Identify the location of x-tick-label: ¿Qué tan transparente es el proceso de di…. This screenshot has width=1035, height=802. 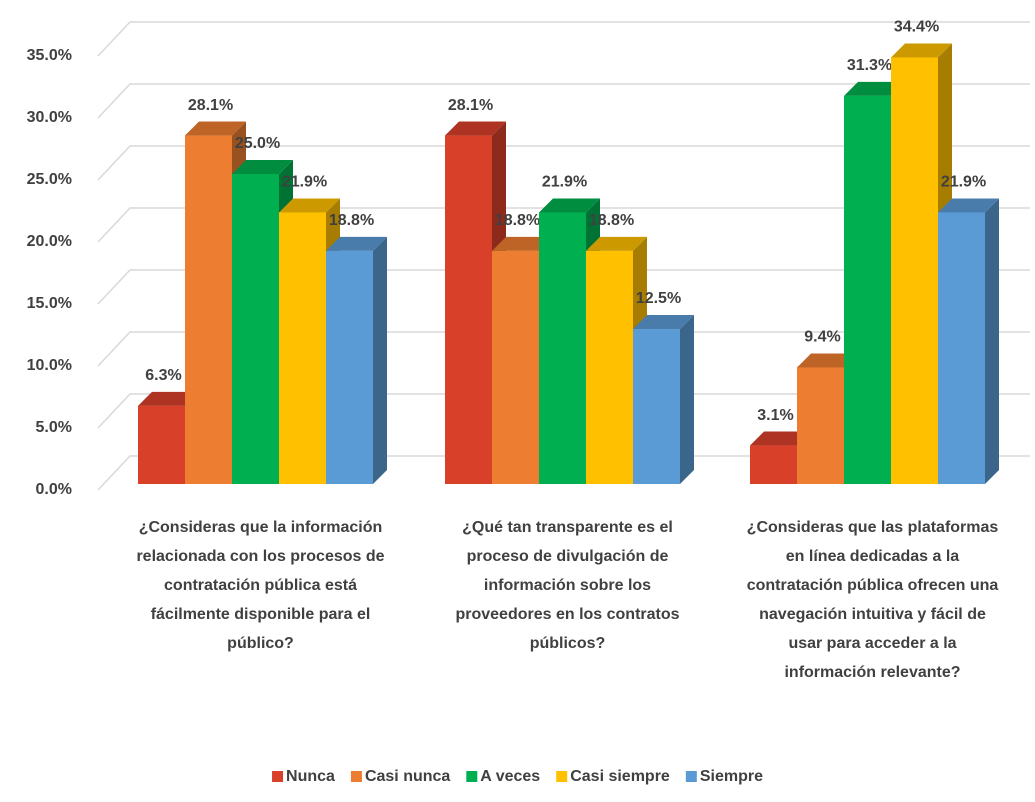
(567, 585).